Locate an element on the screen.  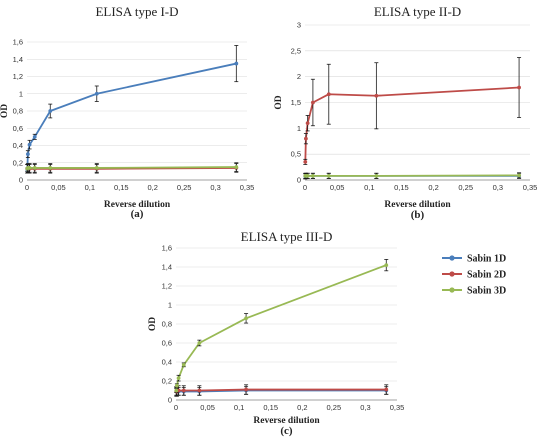
y-tick-label: 1,5 is located at coordinates (296, 102).